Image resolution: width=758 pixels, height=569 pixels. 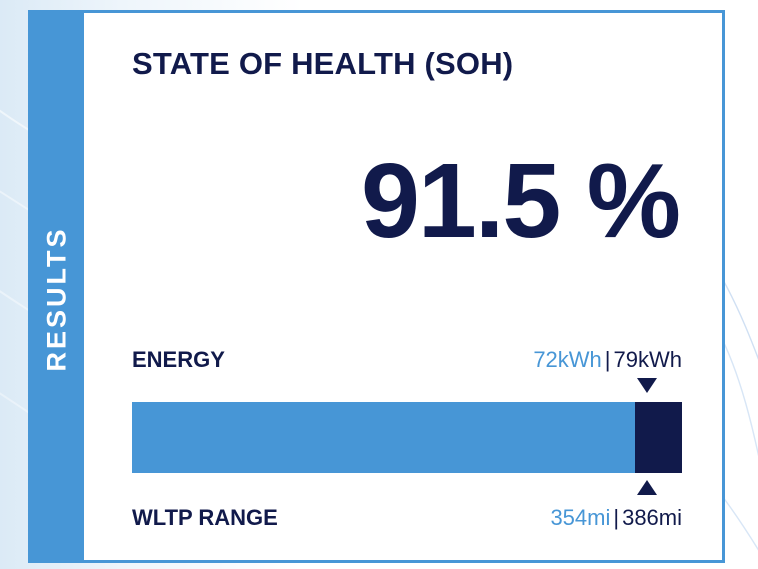 I want to click on energy-label: ENERGY, so click(x=178, y=359).